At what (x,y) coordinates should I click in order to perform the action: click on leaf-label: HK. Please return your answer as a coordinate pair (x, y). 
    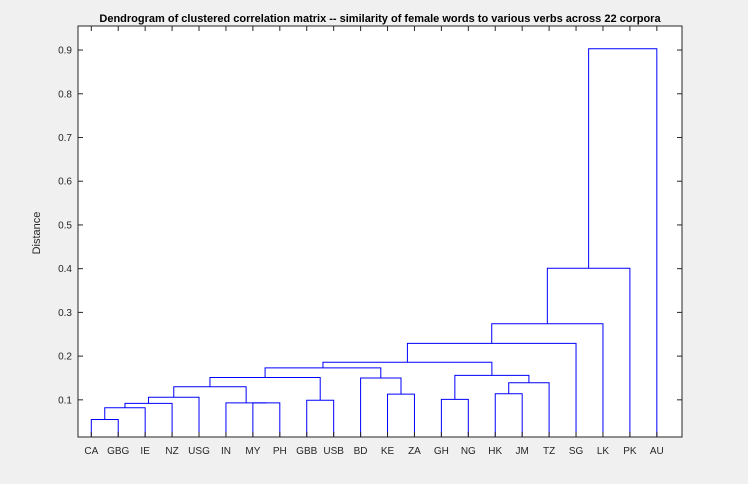
    Looking at the image, I should click on (495, 451).